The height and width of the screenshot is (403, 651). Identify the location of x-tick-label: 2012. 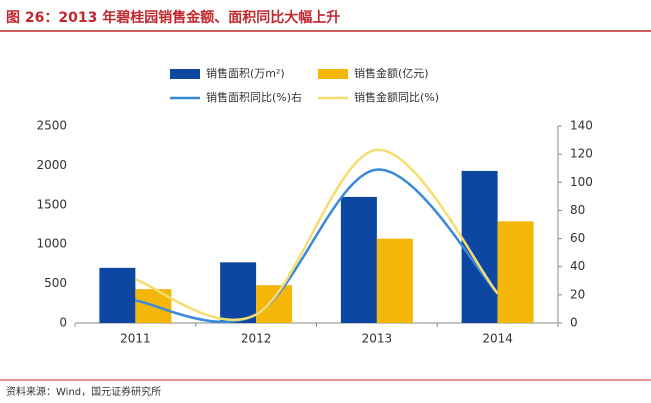
(256, 339).